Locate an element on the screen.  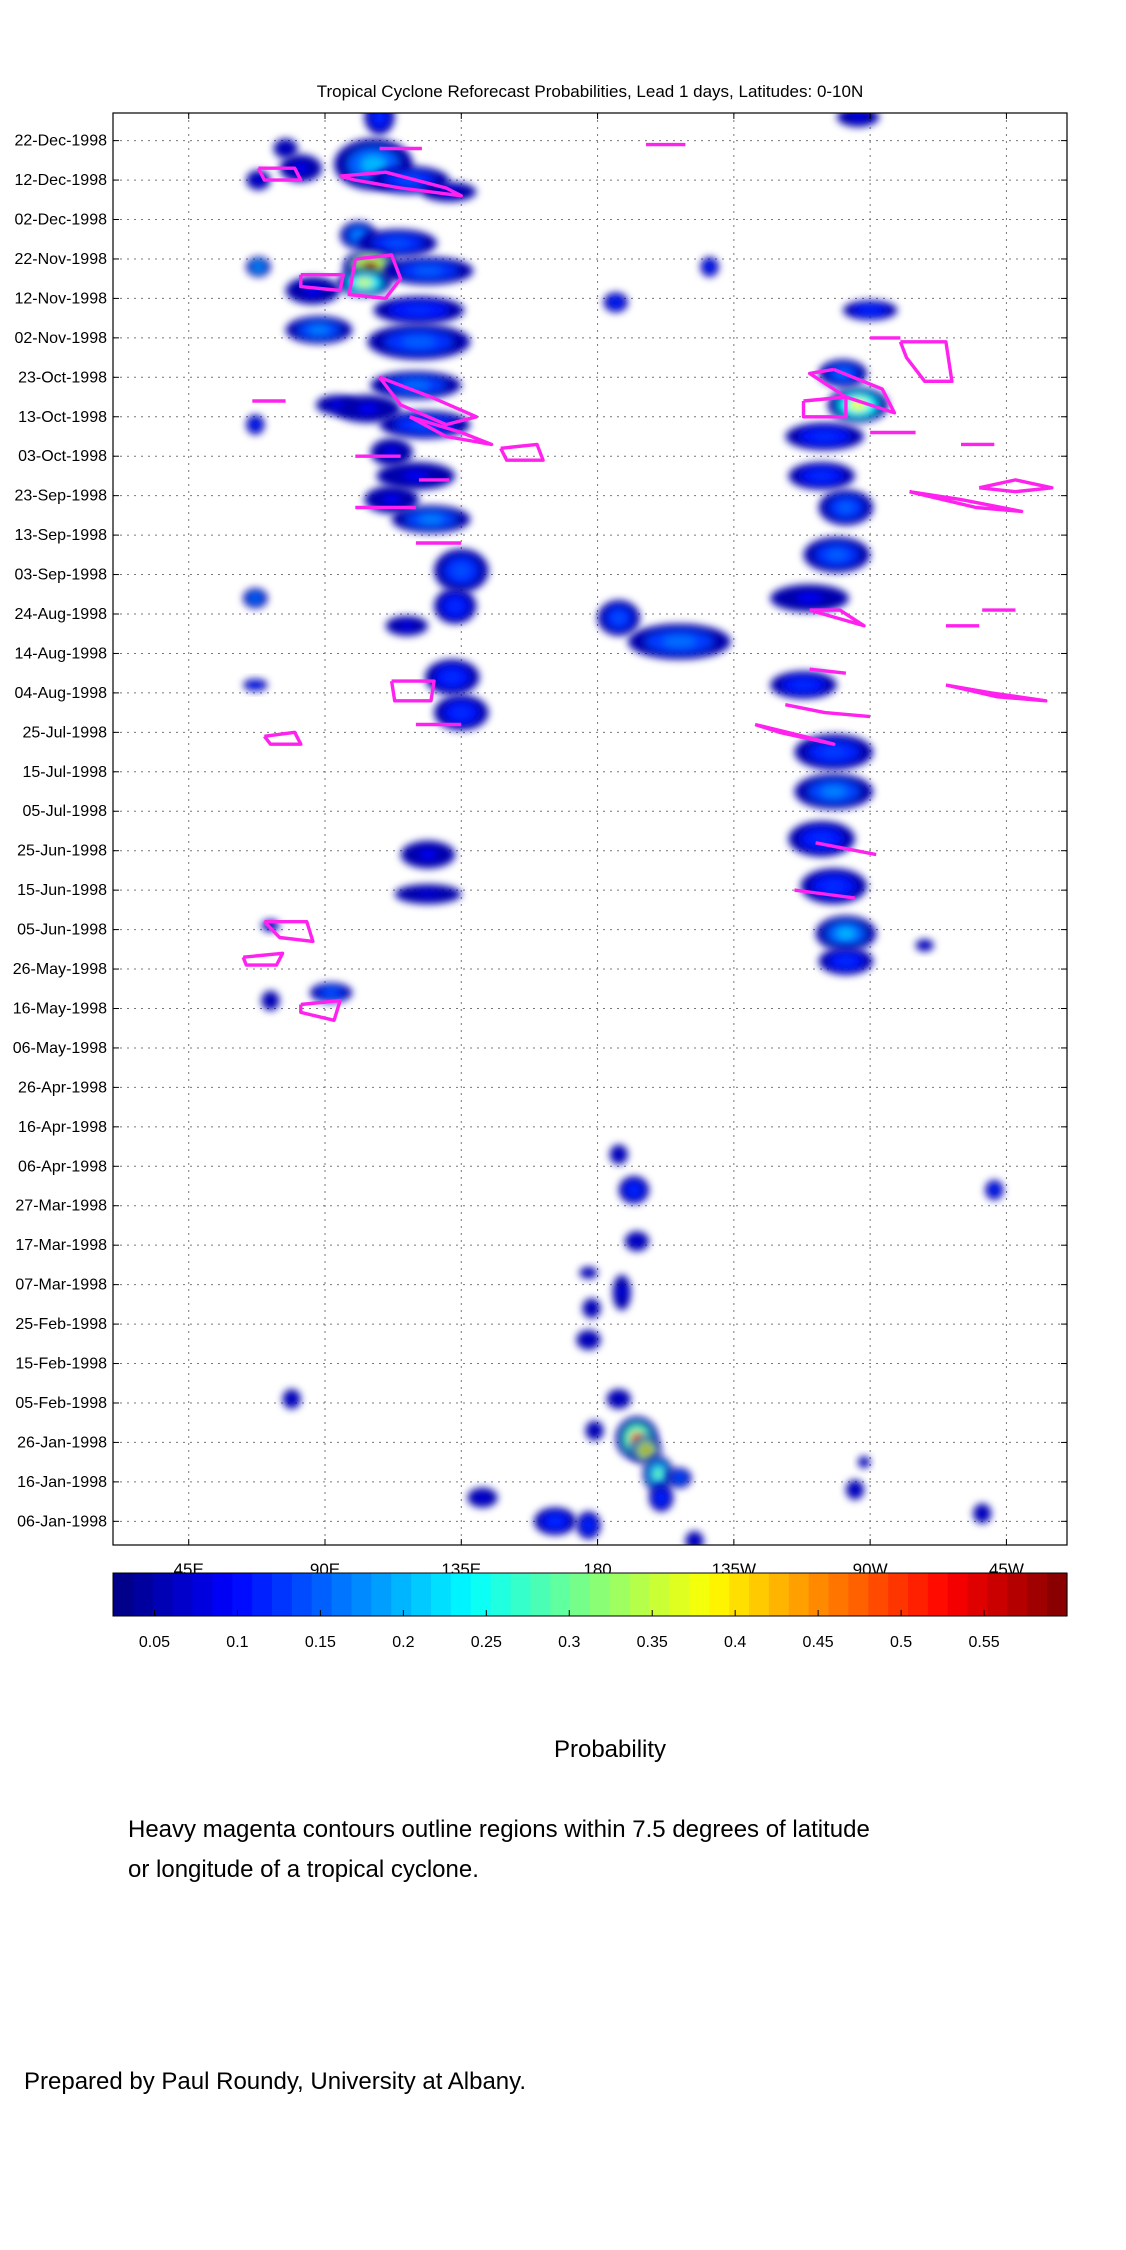
y-tick-label: 14-Aug-1998 is located at coordinates (60, 653).